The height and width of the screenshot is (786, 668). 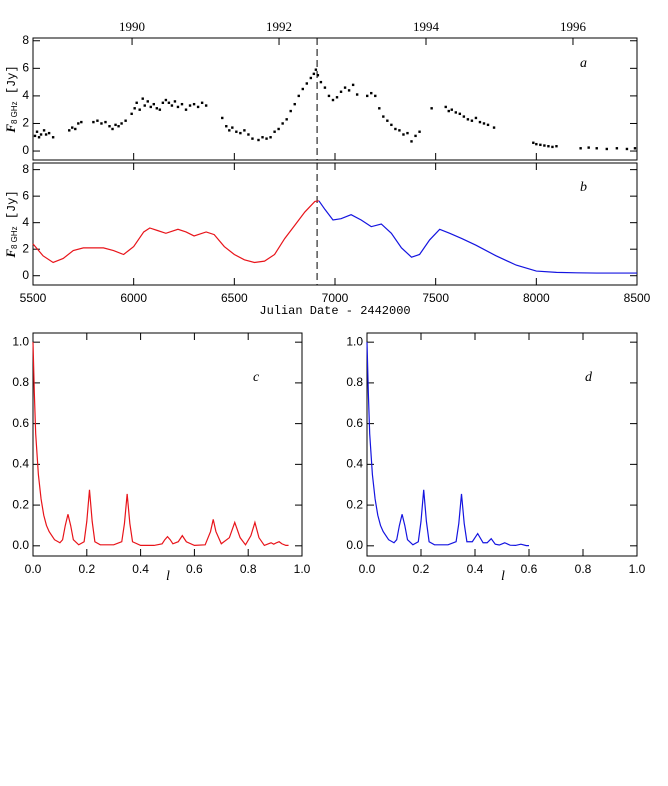 I want to click on panel-label: d, so click(x=589, y=377).